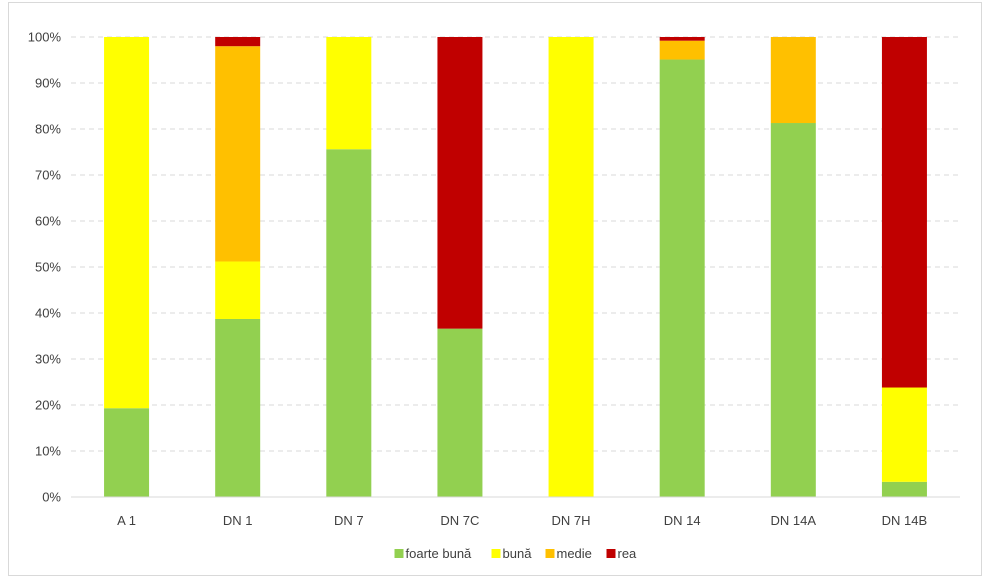 The width and height of the screenshot is (985, 579). Describe the element at coordinates (628, 553) in the screenshot. I see `legend-label: rea` at that location.